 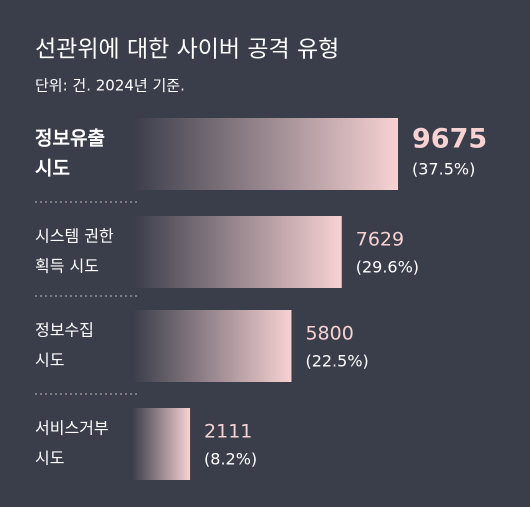 I want to click on category-label: 획득 시도, so click(x=67, y=266).